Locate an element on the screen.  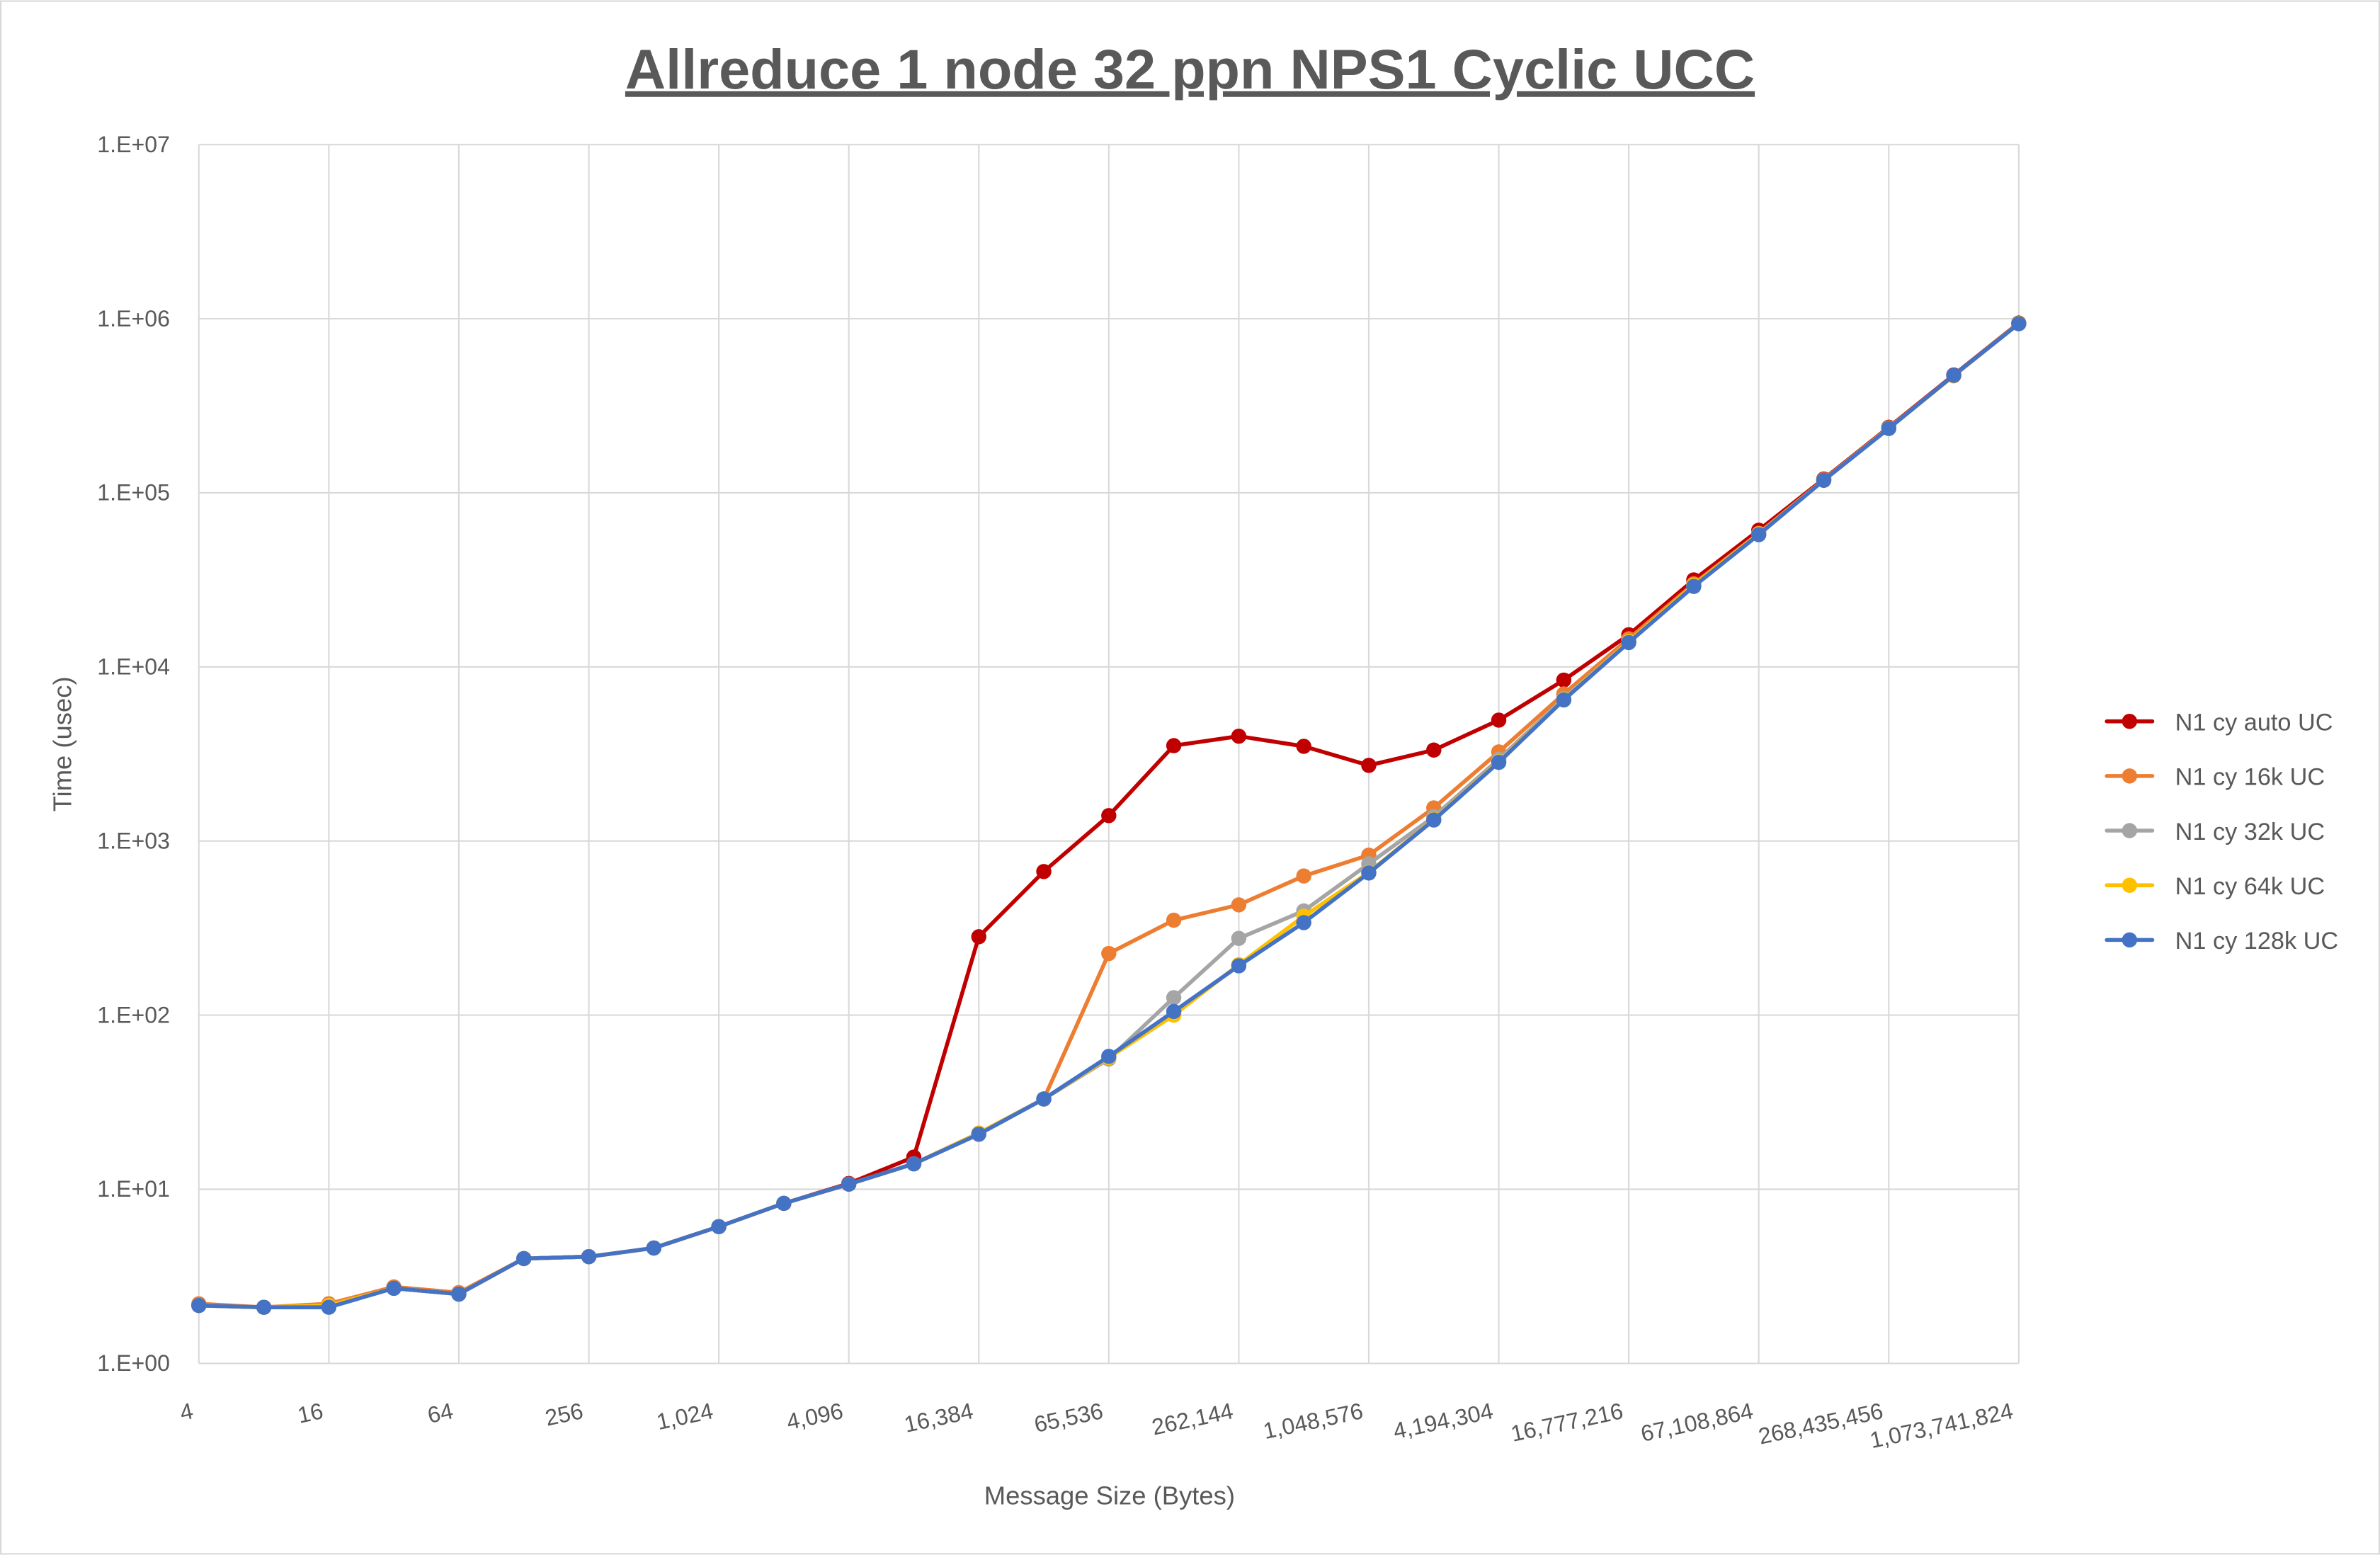
x-axis-title: Message Size (Bytes) is located at coordinates (1109, 1495).